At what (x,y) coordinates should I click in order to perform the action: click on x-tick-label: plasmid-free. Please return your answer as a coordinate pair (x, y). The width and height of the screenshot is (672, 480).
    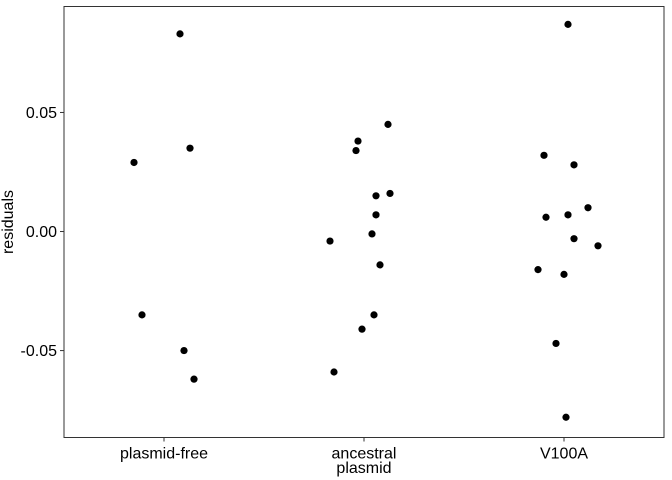
    Looking at the image, I should click on (164, 454).